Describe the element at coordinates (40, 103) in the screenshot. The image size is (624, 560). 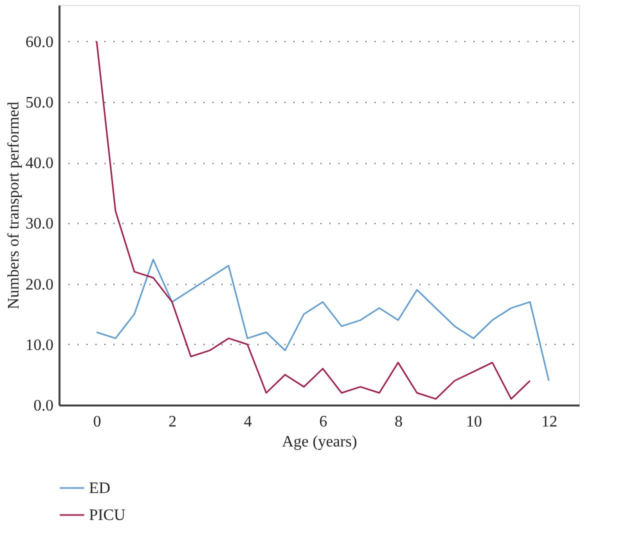
I see `y-tick-label: 50.0` at that location.